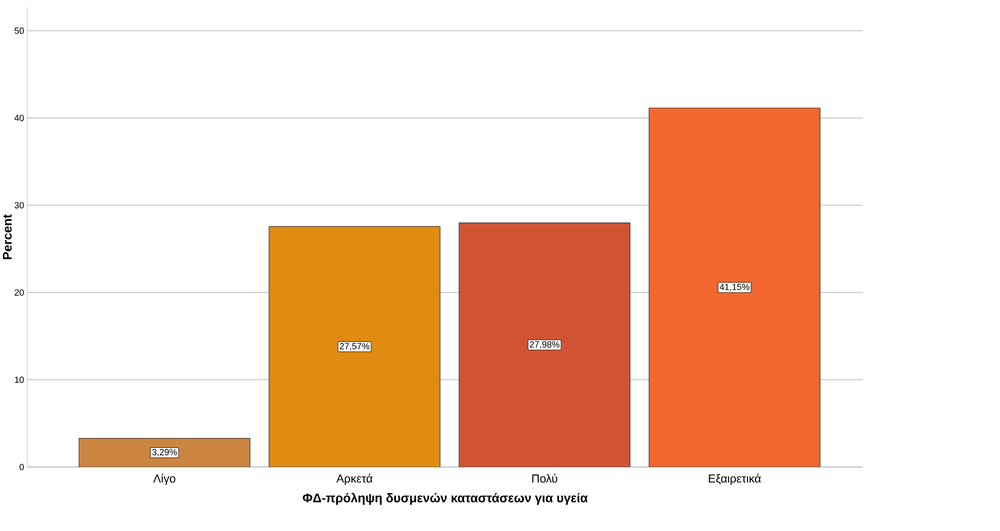 The height and width of the screenshot is (531, 1000). Describe the element at coordinates (734, 480) in the screenshot. I see `x-tick-label: Εξαιρετικά` at that location.